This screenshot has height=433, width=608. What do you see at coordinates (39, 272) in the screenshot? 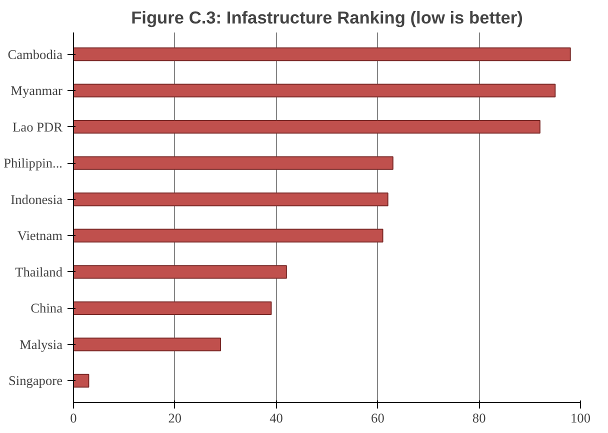
I see `y-tick-label: Thailand` at bounding box center [39, 272].